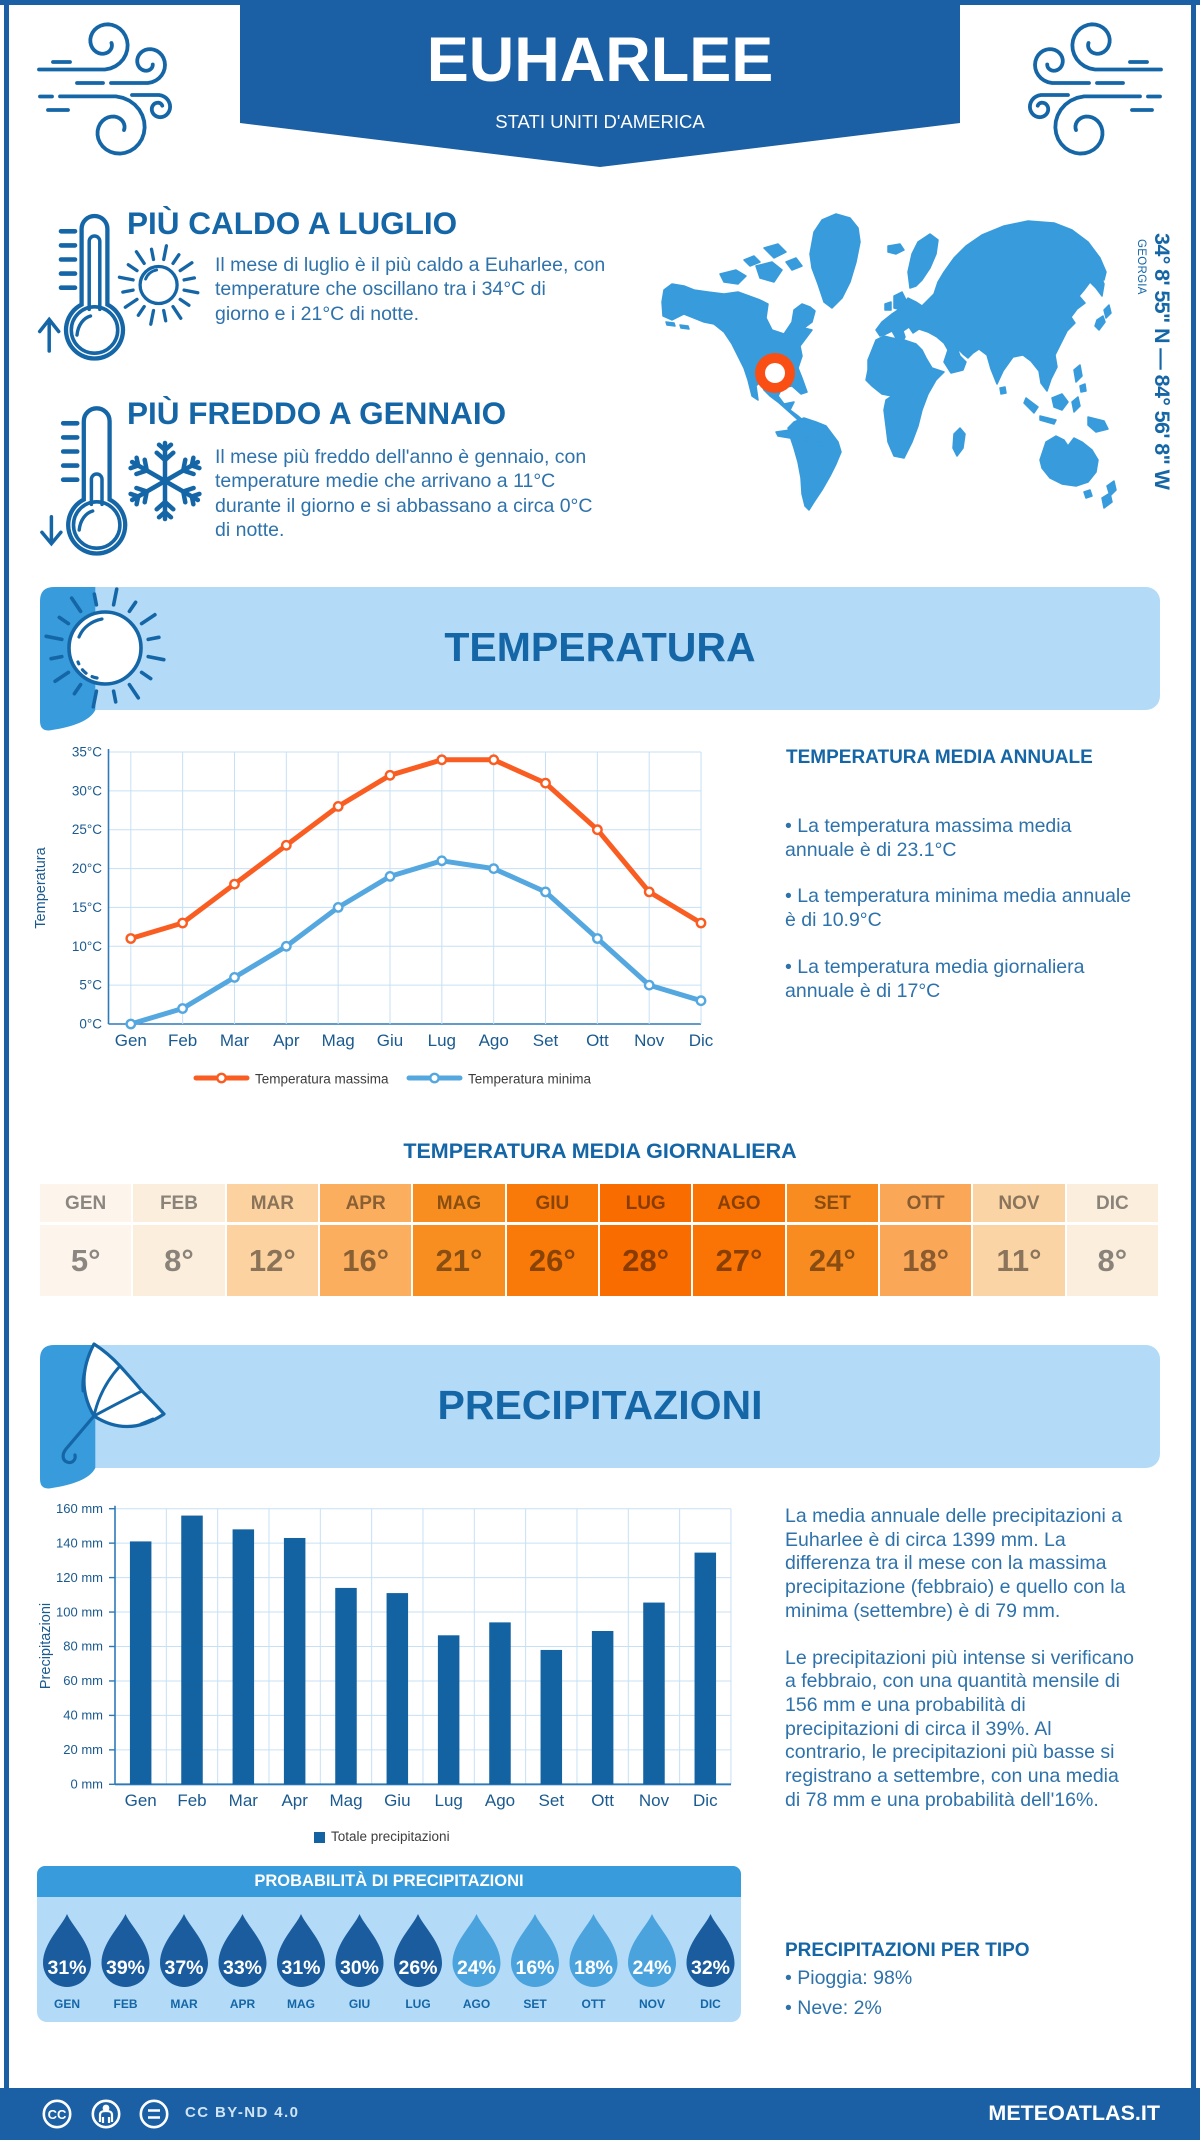 The image size is (1200, 2140). What do you see at coordinates (183, 1968) in the screenshot?
I see `svg-text: 37%` at bounding box center [183, 1968].